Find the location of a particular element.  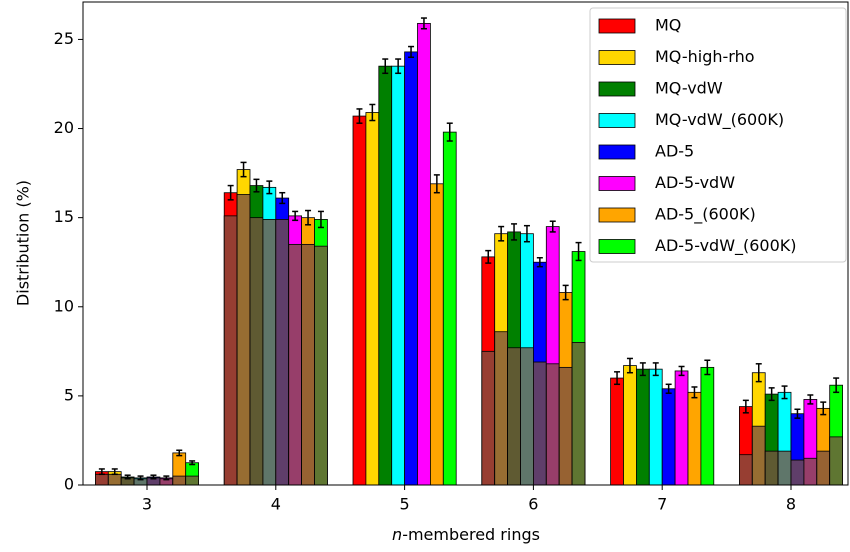

legend-label: AD-5 is located at coordinates (674, 151).